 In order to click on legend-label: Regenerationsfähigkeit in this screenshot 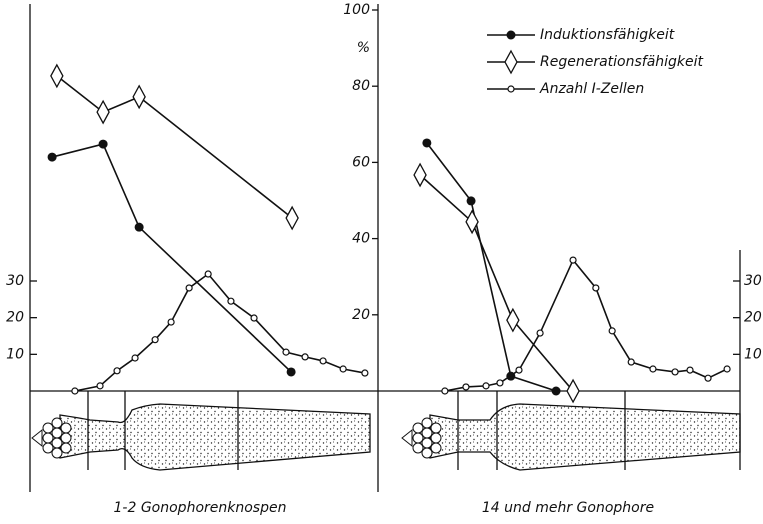, I will do `click(622, 62)`.